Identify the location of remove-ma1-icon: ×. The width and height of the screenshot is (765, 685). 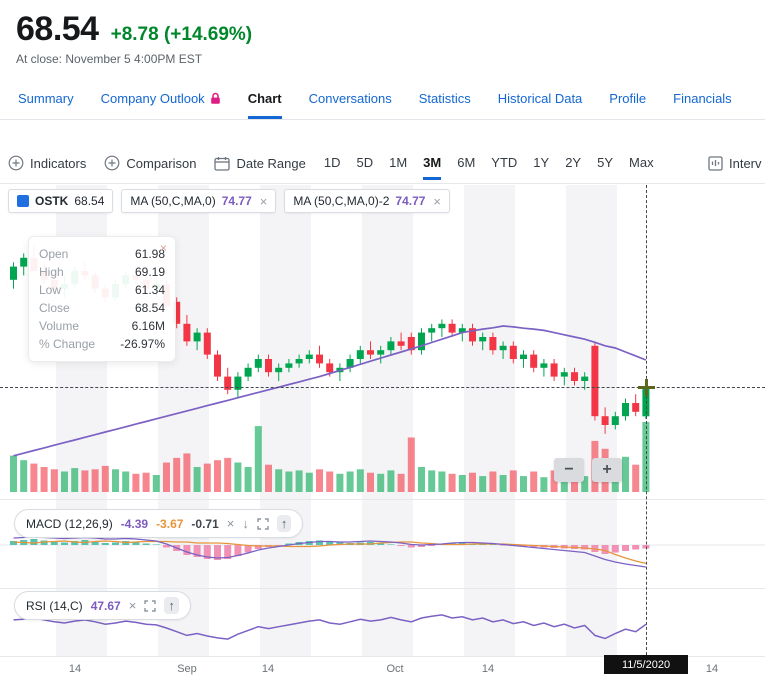
(263, 201).